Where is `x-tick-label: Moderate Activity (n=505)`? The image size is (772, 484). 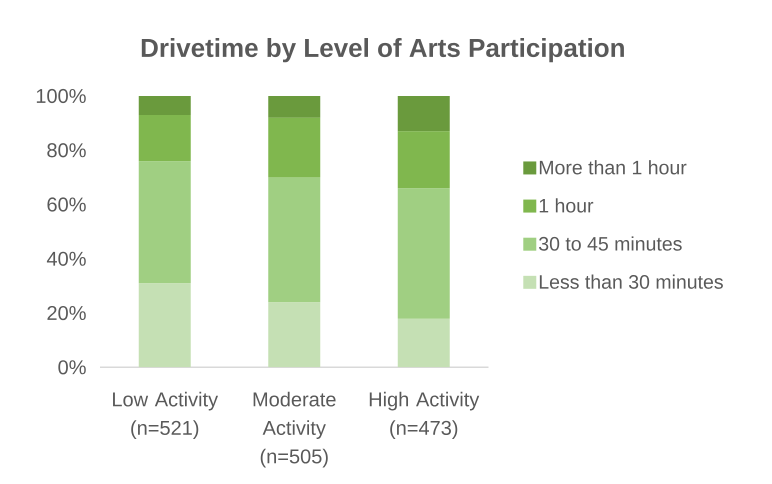
x-tick-label: Moderate Activity (n=505) is located at coordinates (295, 430).